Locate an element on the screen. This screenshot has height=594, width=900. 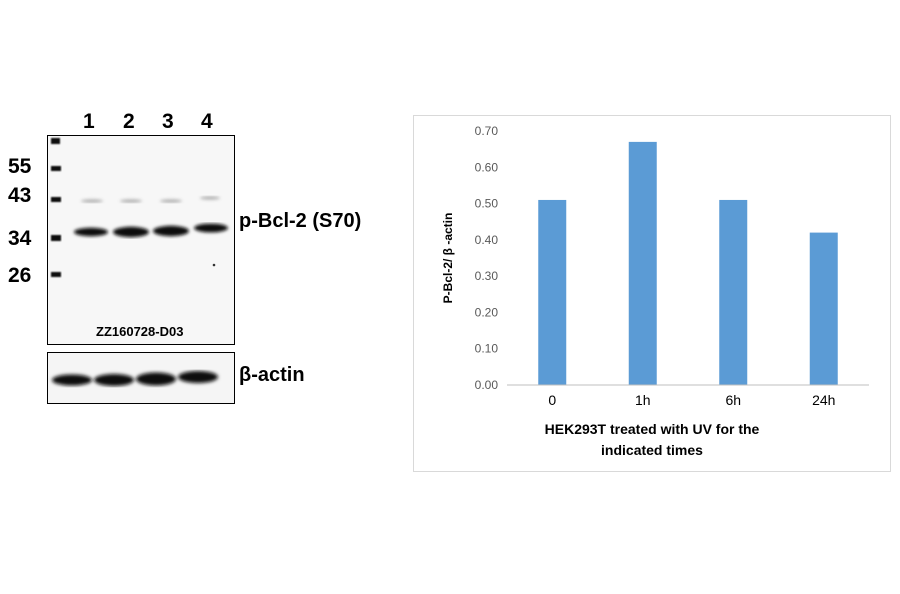
lane-label-2: 2 is located at coordinates (129, 121).